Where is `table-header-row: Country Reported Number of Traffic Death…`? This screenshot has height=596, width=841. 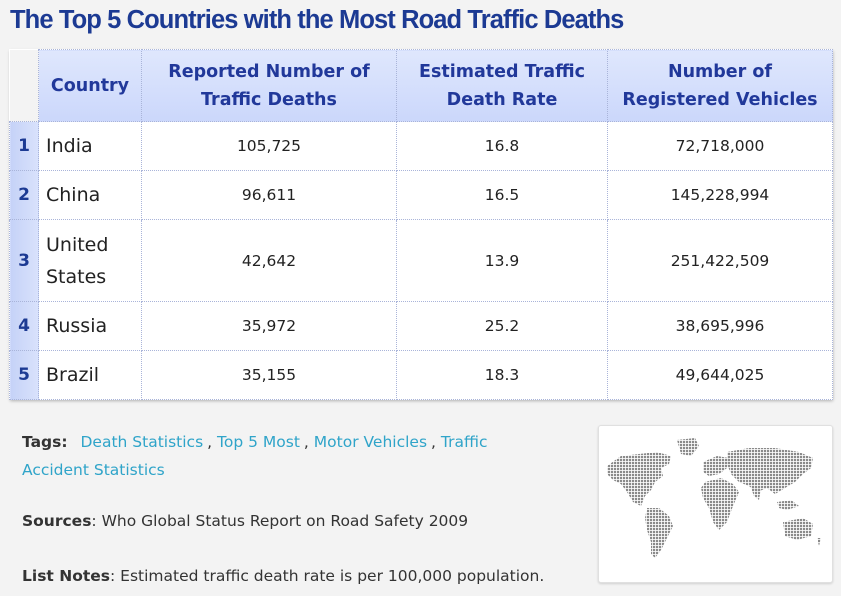
table-header-row: Country Reported Number of Traffic Death… is located at coordinates (421, 85).